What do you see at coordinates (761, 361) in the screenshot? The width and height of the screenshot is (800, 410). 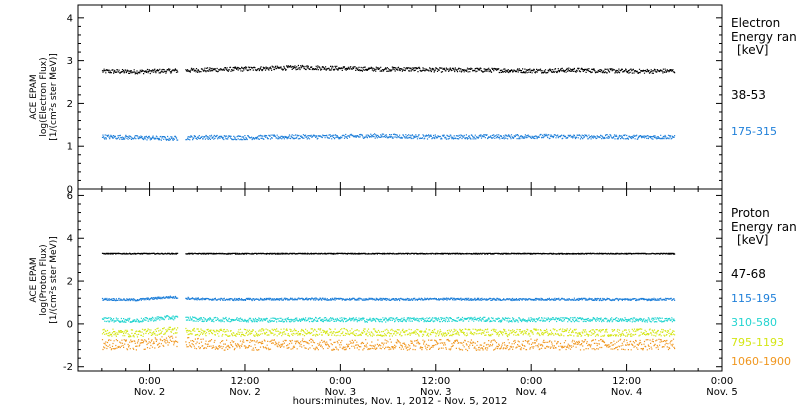 I see `proton-legend-series-5: 1060-1900` at bounding box center [761, 361].